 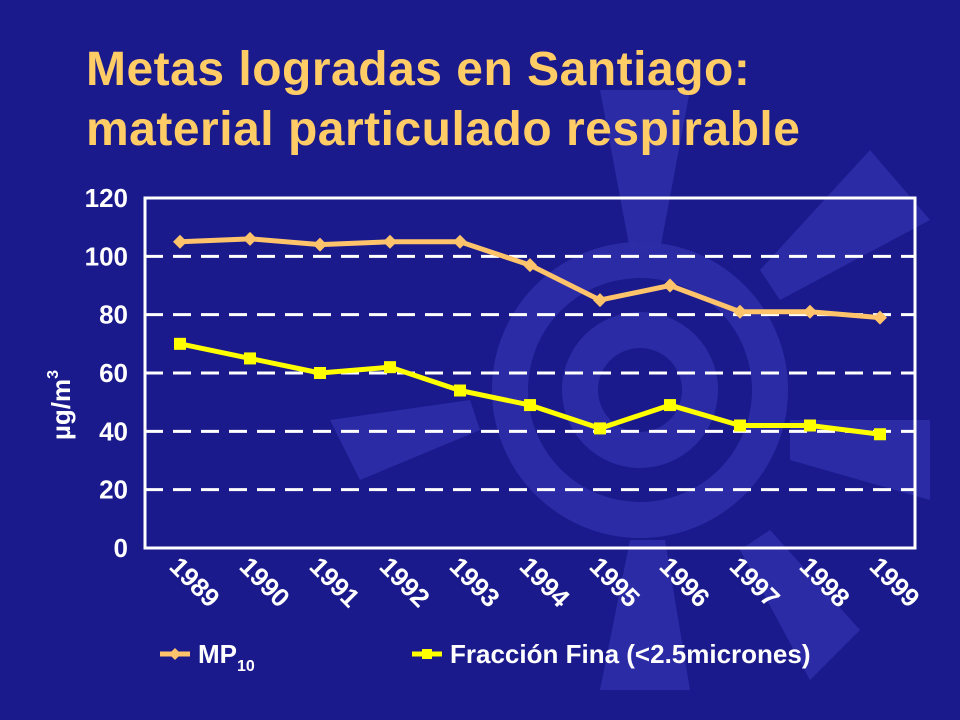 What do you see at coordinates (630, 654) in the screenshot?
I see `legend-label: Fracción Fina (<2.5micrones)` at bounding box center [630, 654].